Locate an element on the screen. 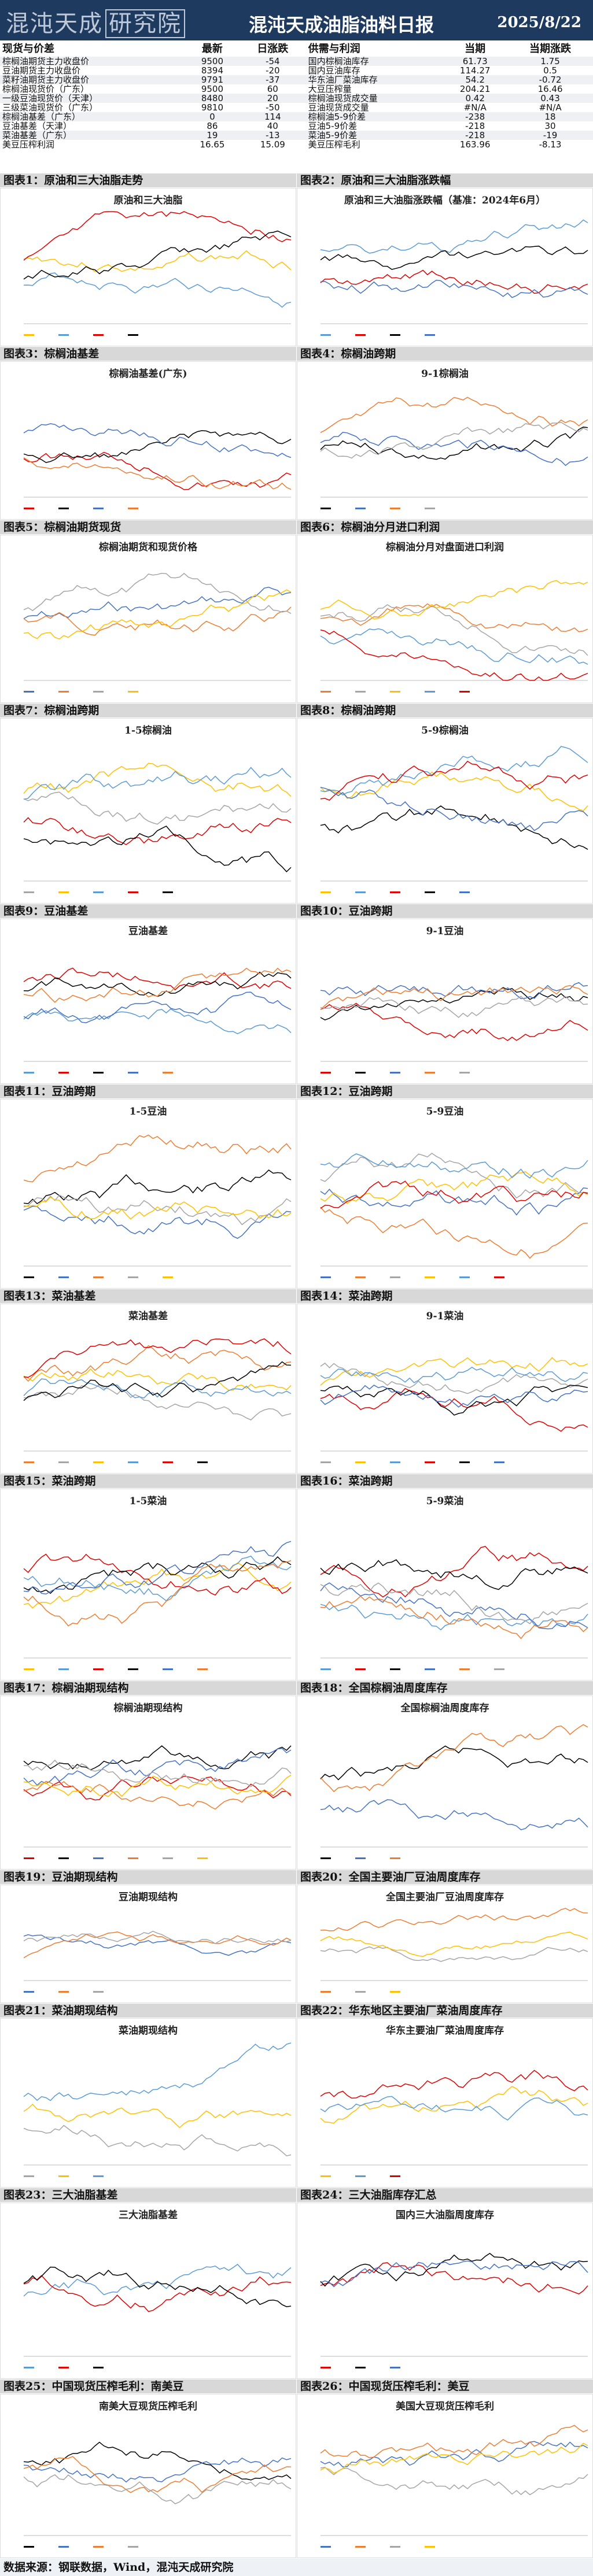  quotes-header-cell: 当期涨跌 is located at coordinates (550, 49).